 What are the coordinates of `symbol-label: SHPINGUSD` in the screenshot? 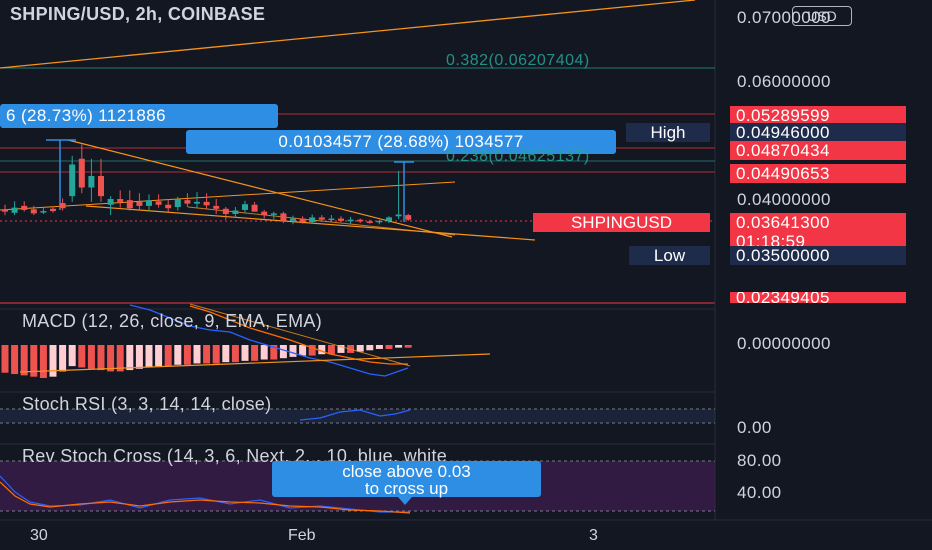 It's located at (621, 222).